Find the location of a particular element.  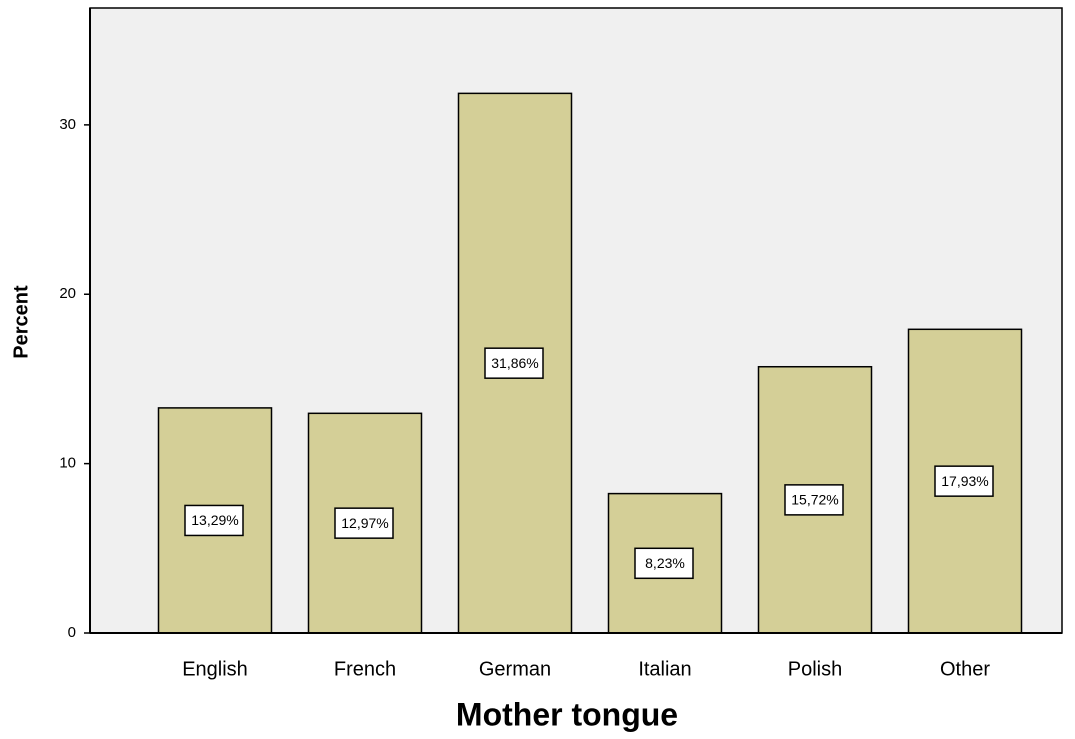

y-tick-label: 30 is located at coordinates (67, 124).